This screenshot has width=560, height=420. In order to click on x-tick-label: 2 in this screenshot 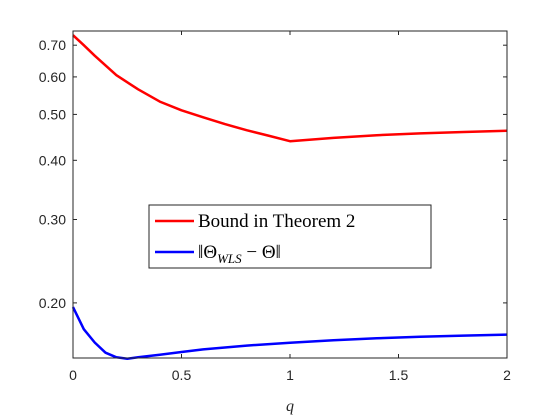, I will do `click(507, 375)`.